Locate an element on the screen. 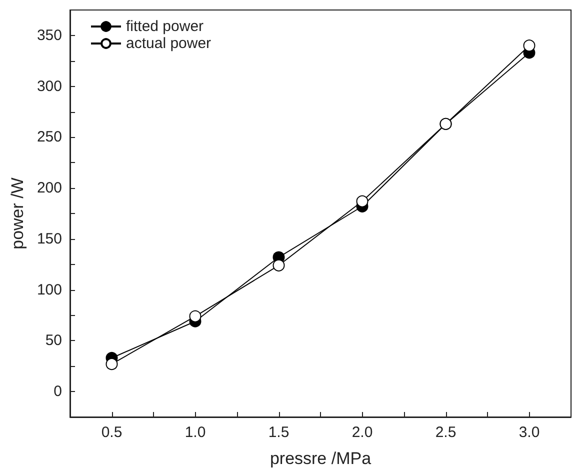 Image resolution: width=572 pixels, height=472 pixels. x-tick-label: 1.0 is located at coordinates (195, 432).